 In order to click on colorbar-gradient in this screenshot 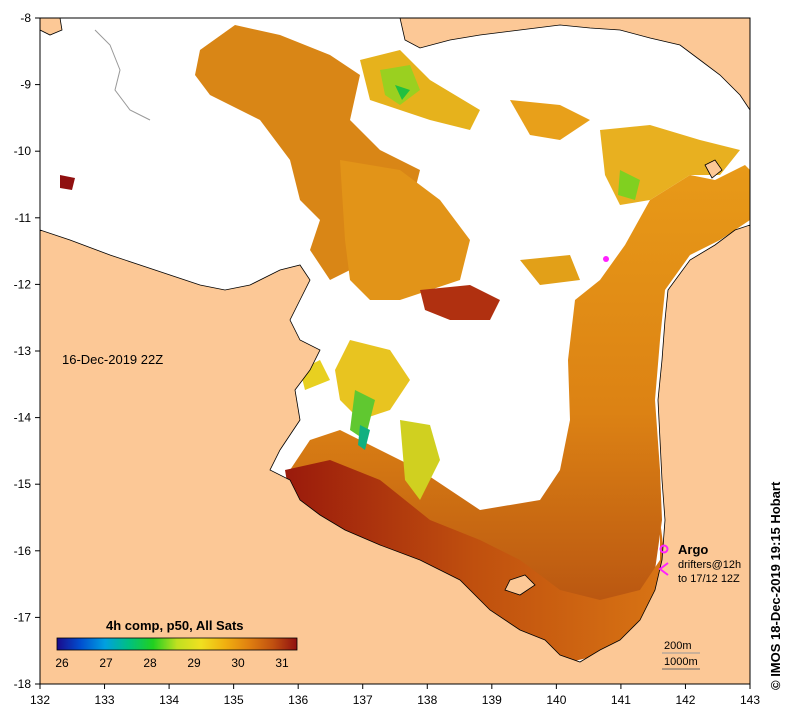, I will do `click(177, 644)`.